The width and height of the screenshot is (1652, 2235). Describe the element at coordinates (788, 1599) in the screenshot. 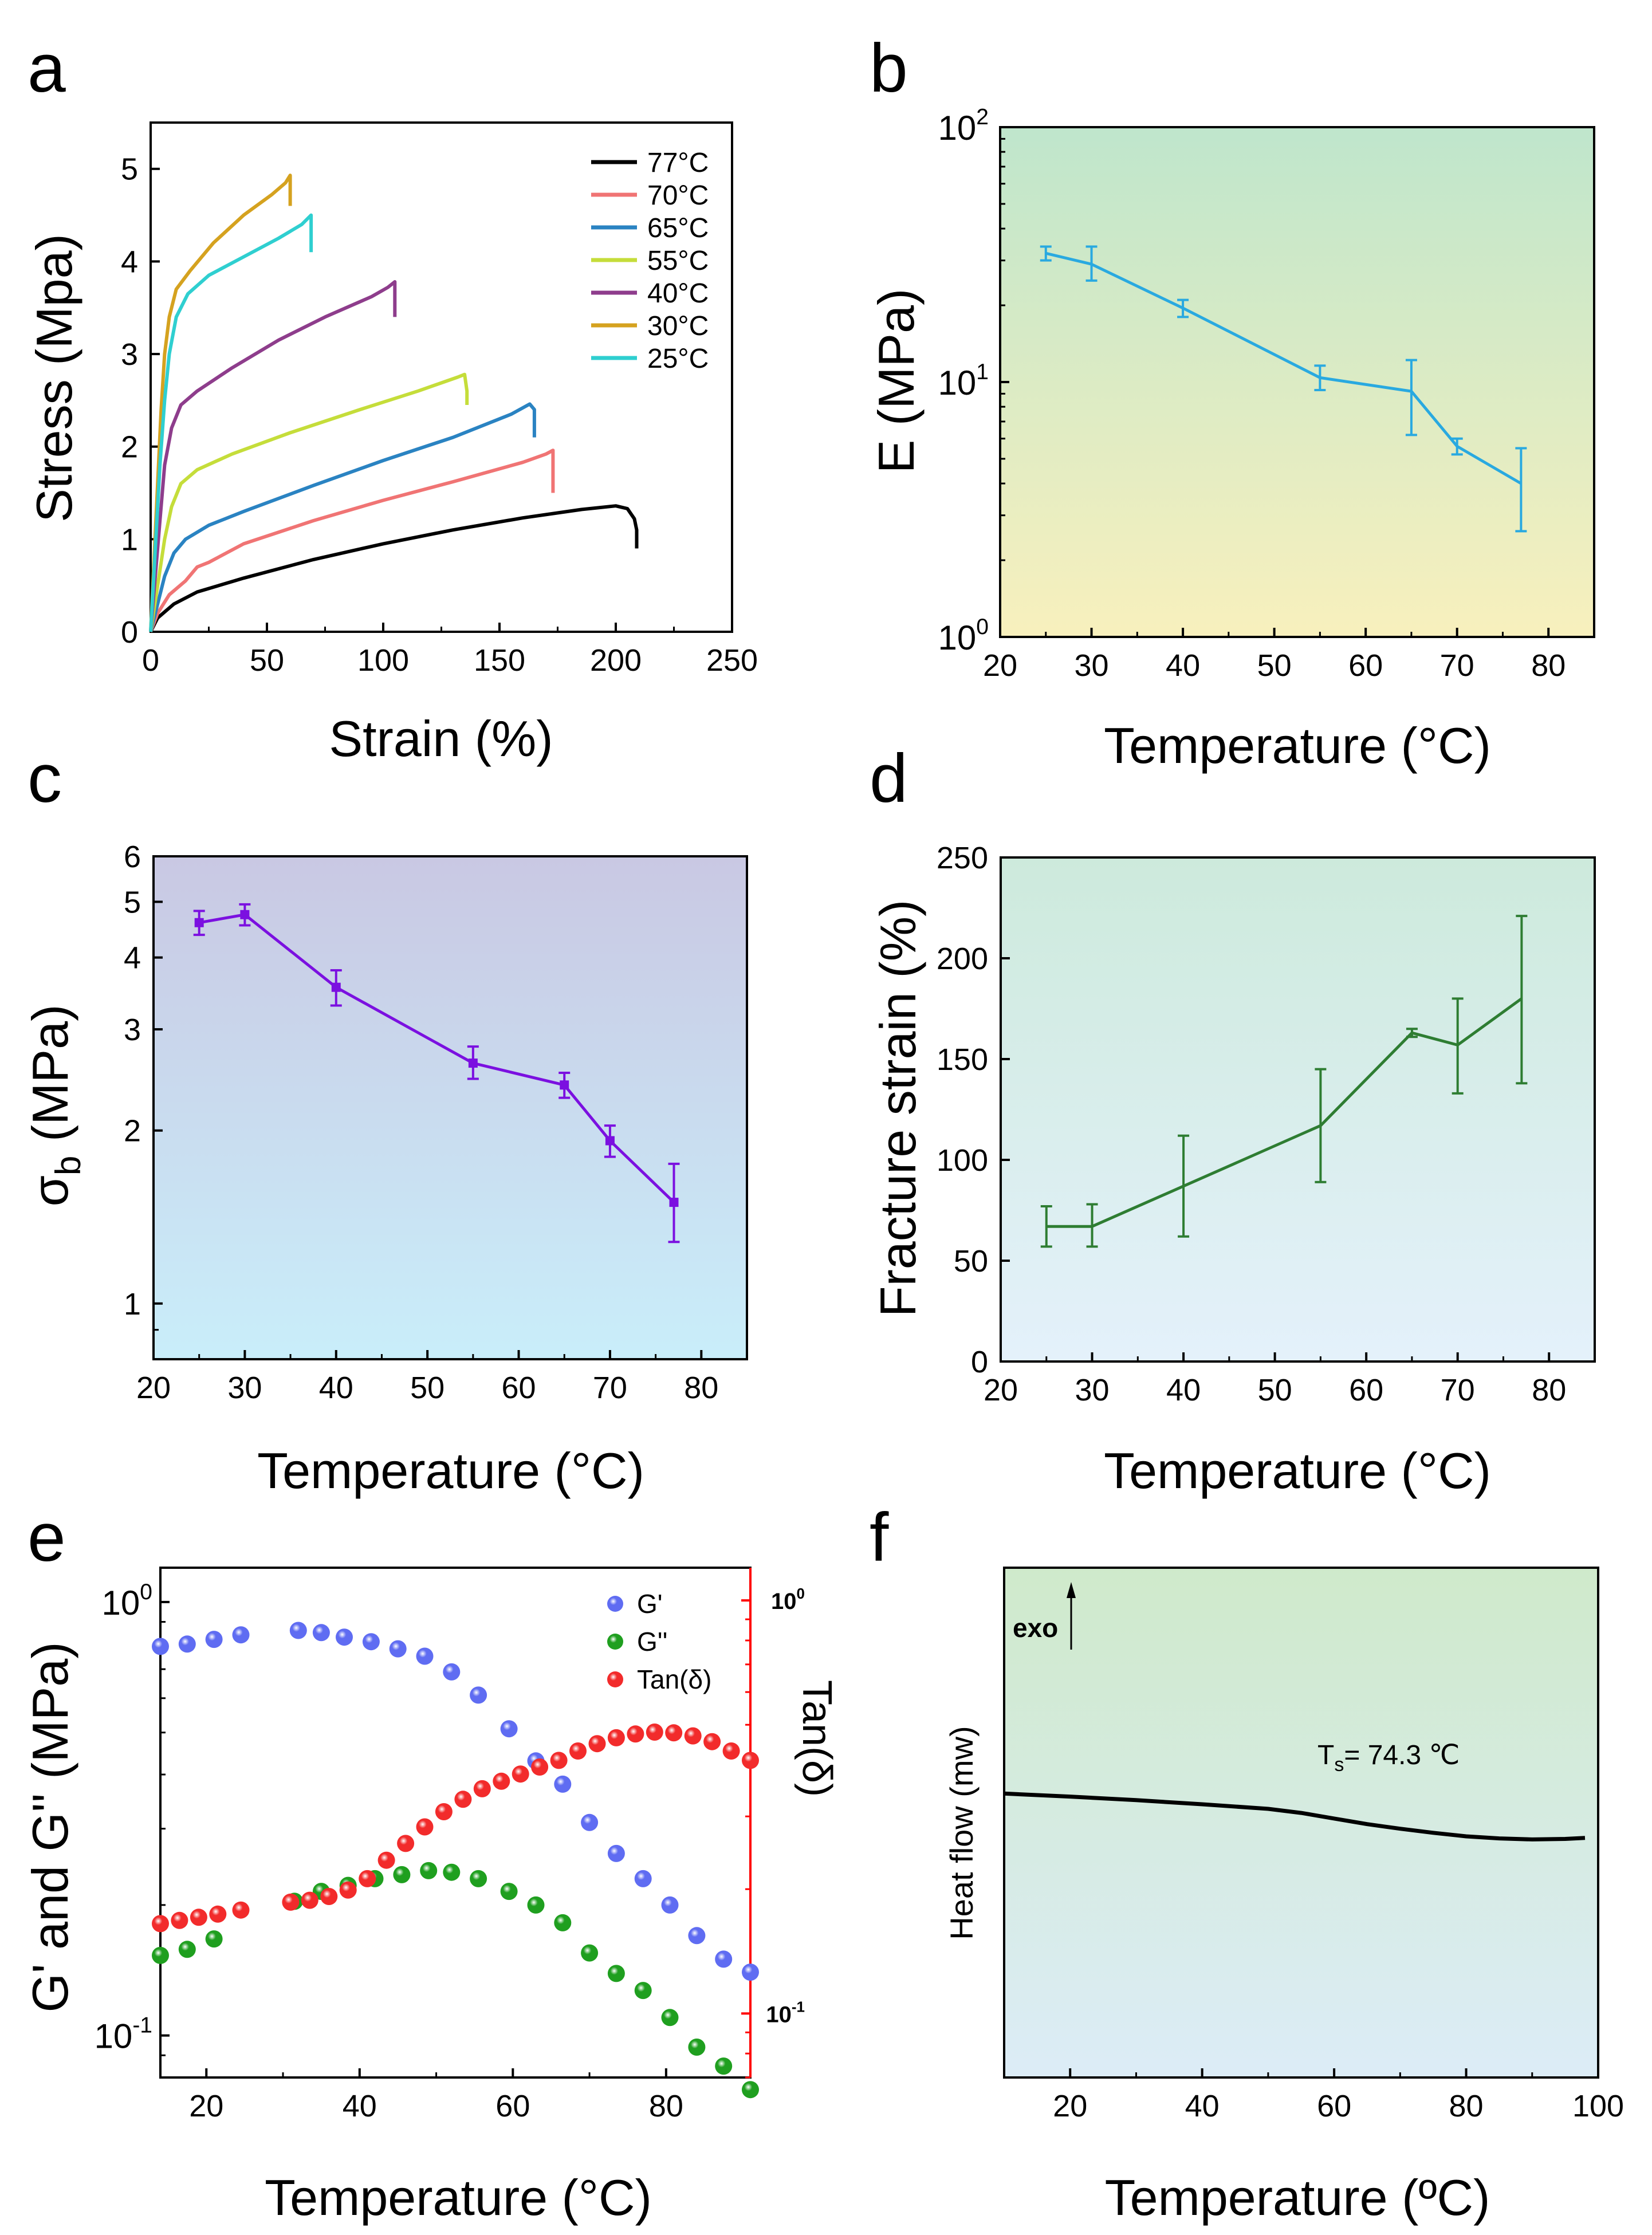

I see `panel-e-right-y-tick-label: 100` at that location.